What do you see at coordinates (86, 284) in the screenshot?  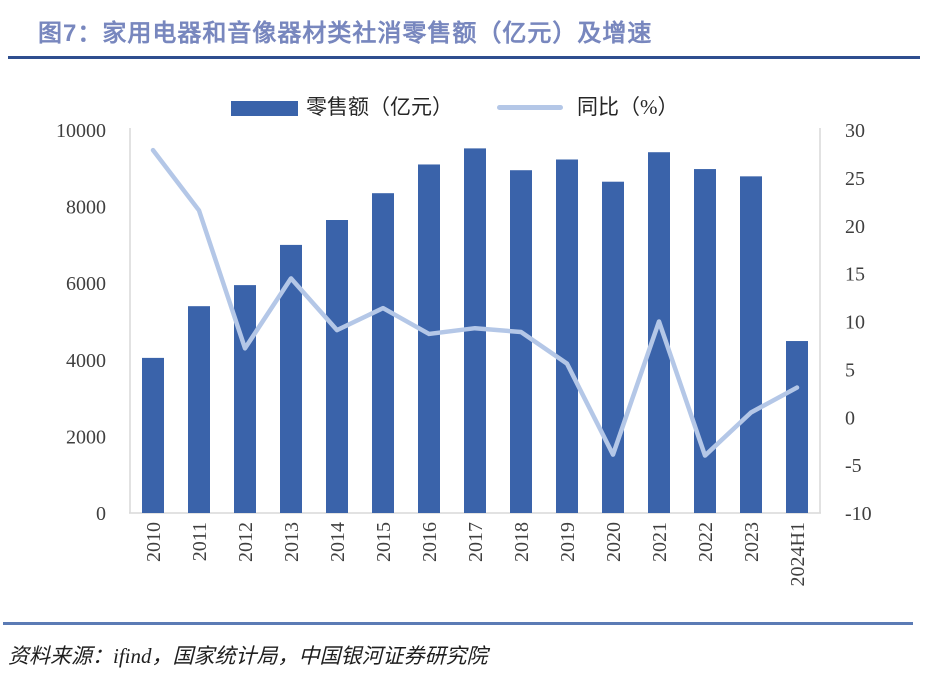 I see `left-axis-tick-label: 6000` at bounding box center [86, 284].